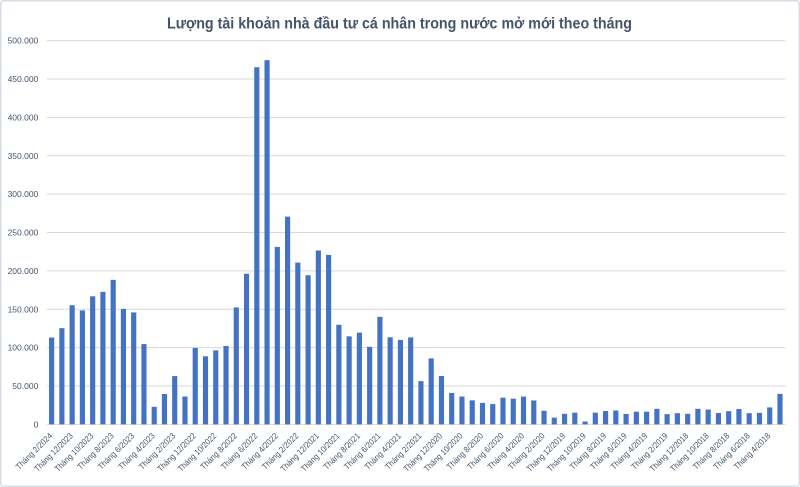 The image size is (800, 487). Describe the element at coordinates (36, 425) in the screenshot. I see `svg-text: 0` at that location.